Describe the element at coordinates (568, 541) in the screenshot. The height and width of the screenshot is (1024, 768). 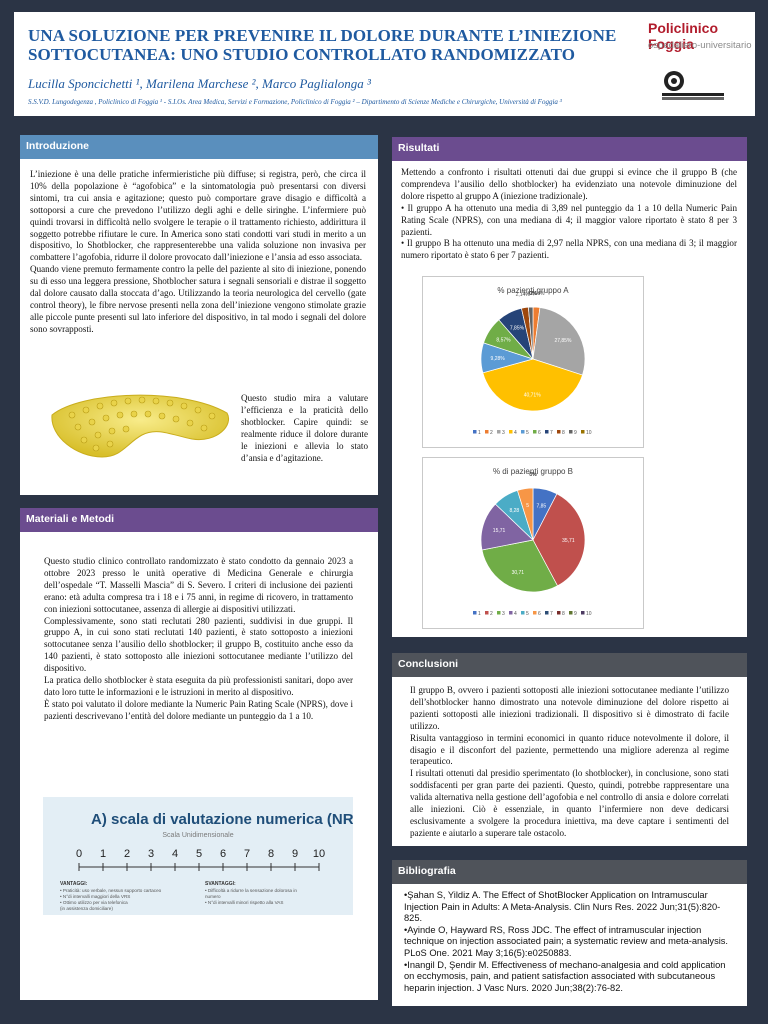
I see `pie-label: 35,71` at that location.